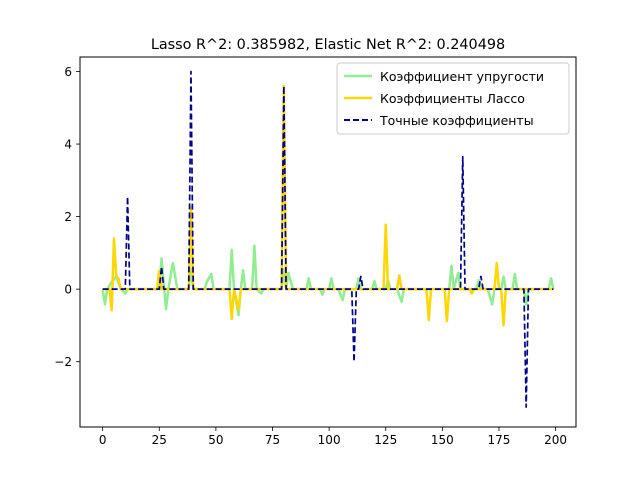 The image size is (640, 480). Describe the element at coordinates (103, 440) in the screenshot. I see `x-tick-label: 0` at that location.